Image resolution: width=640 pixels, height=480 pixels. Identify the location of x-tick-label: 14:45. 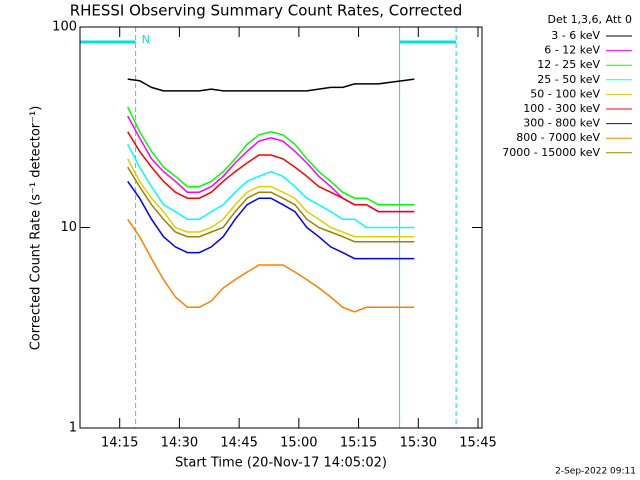
(238, 443).